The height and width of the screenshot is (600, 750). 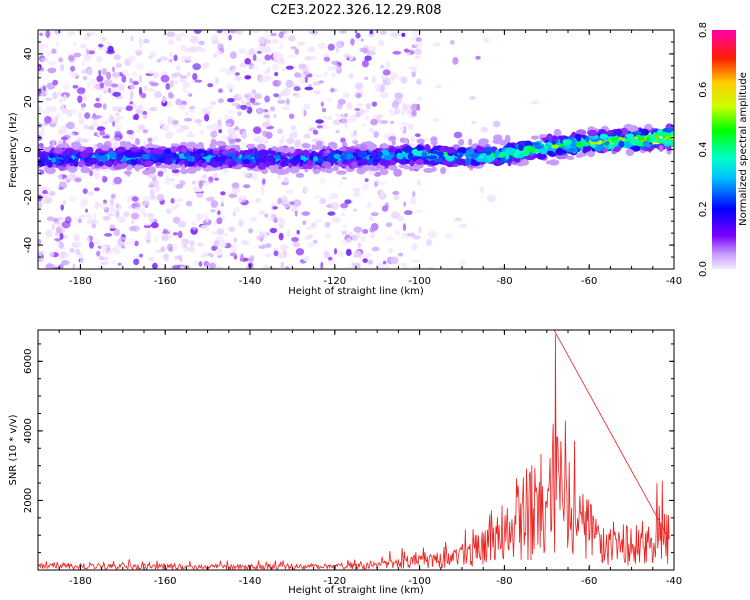 I want to click on x-tick-label: -40, so click(x=674, y=581).